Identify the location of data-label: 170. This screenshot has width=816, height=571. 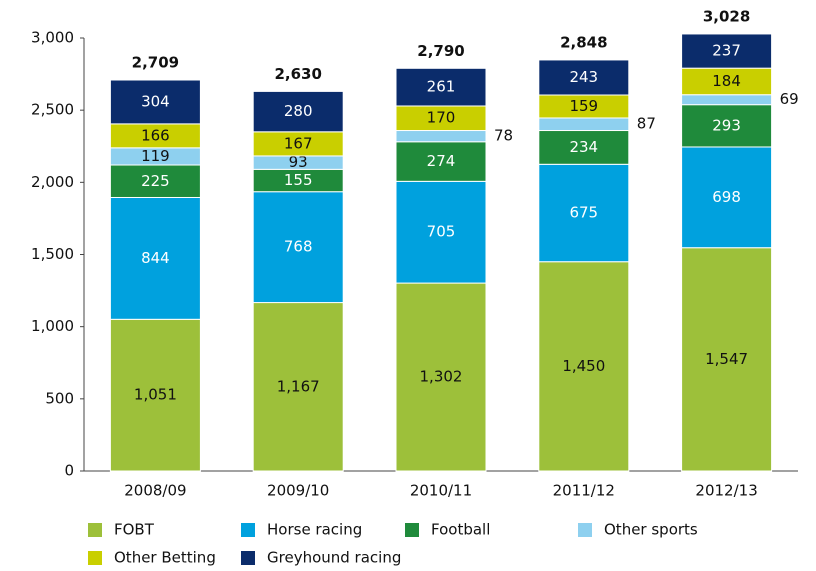
(441, 118).